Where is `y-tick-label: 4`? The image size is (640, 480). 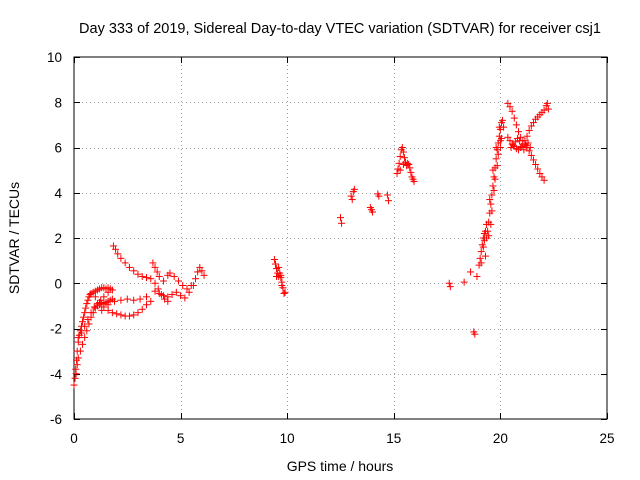
y-tick-label: 4 is located at coordinates (58, 193).